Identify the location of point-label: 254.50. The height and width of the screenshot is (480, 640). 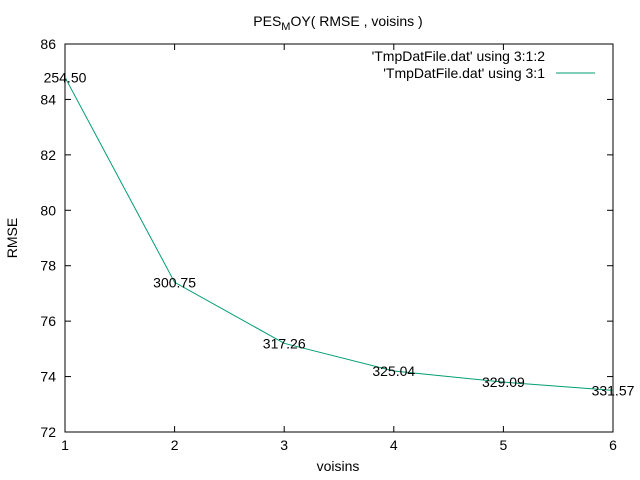
(65, 77).